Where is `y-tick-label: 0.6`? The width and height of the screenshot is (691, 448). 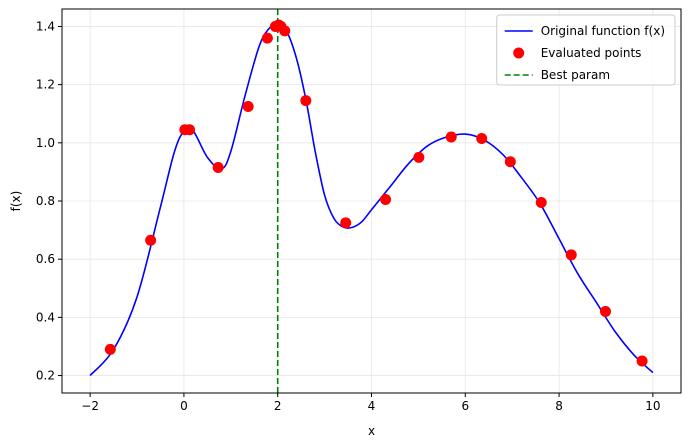
y-tick-label: 0.6 is located at coordinates (45, 259).